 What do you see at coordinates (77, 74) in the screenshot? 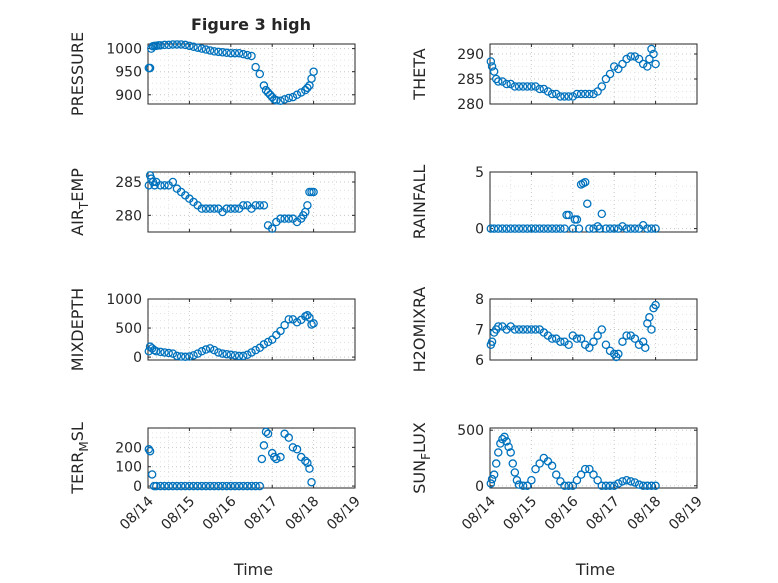
I see `pressure-ylabel: PRESSURE` at bounding box center [77, 74].